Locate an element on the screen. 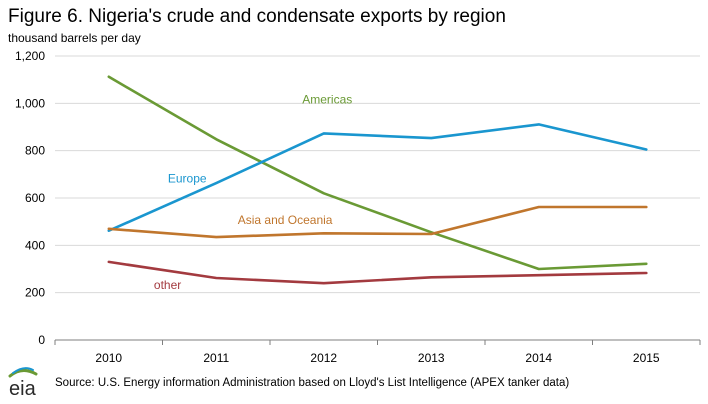 The width and height of the screenshot is (708, 404). y-tick-label: 1,200 is located at coordinates (30, 56).